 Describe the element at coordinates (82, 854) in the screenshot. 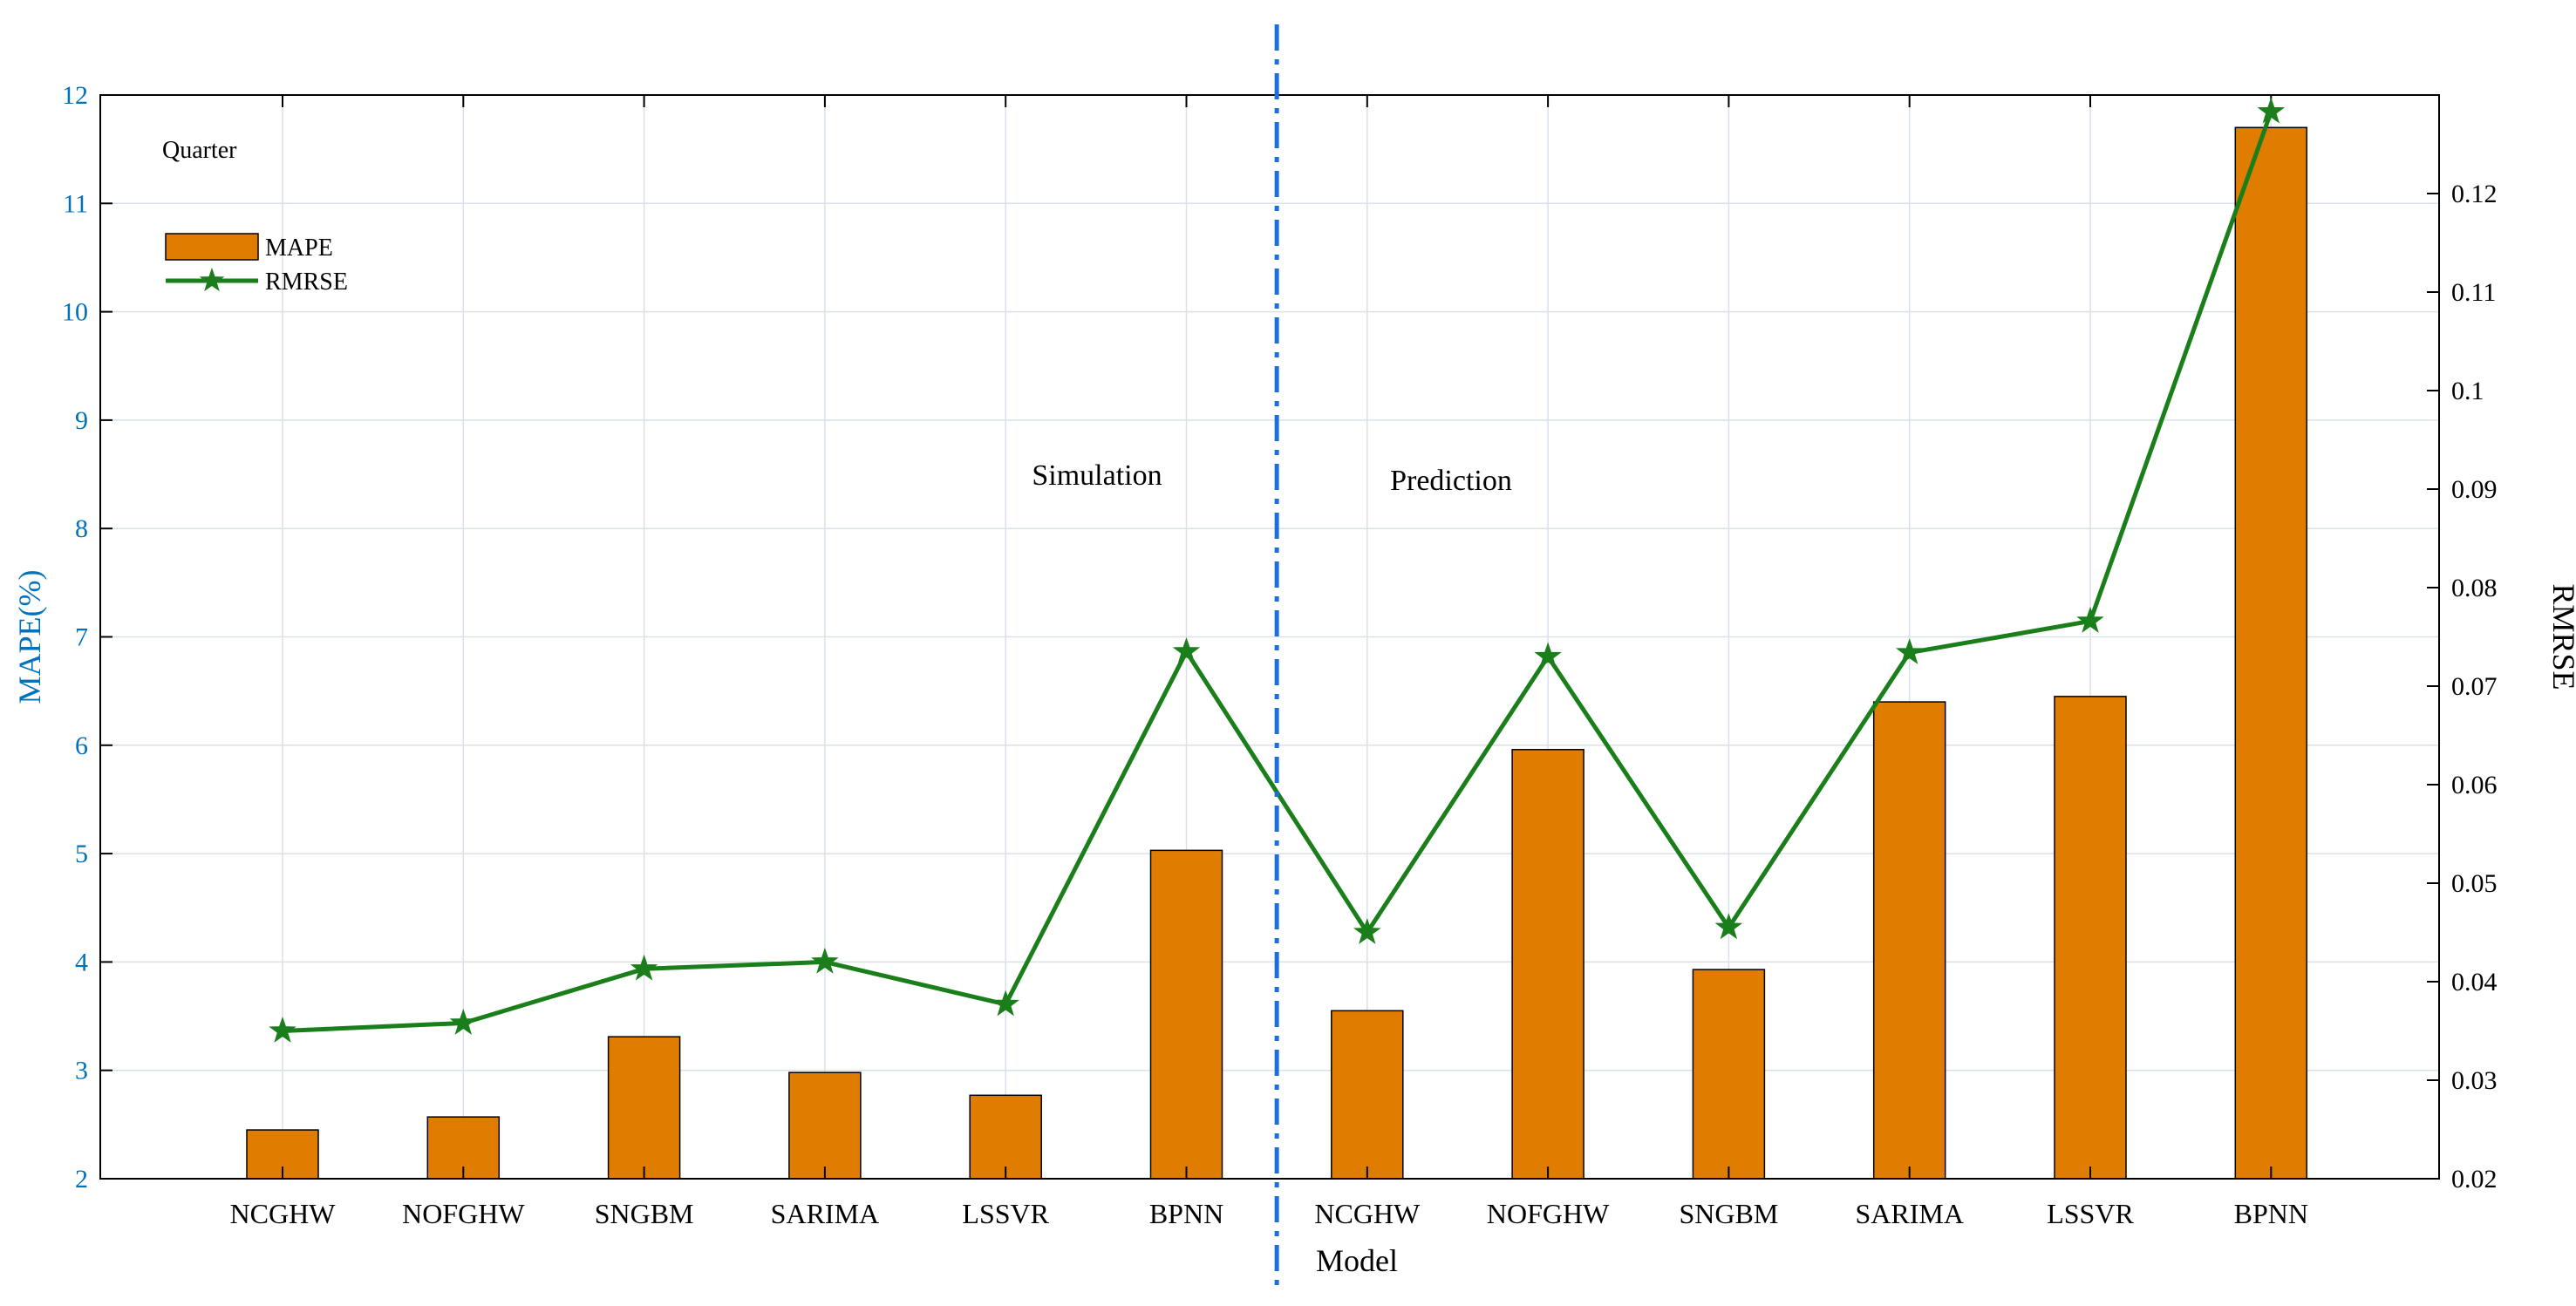

I see `left-tick-label: 5` at that location.